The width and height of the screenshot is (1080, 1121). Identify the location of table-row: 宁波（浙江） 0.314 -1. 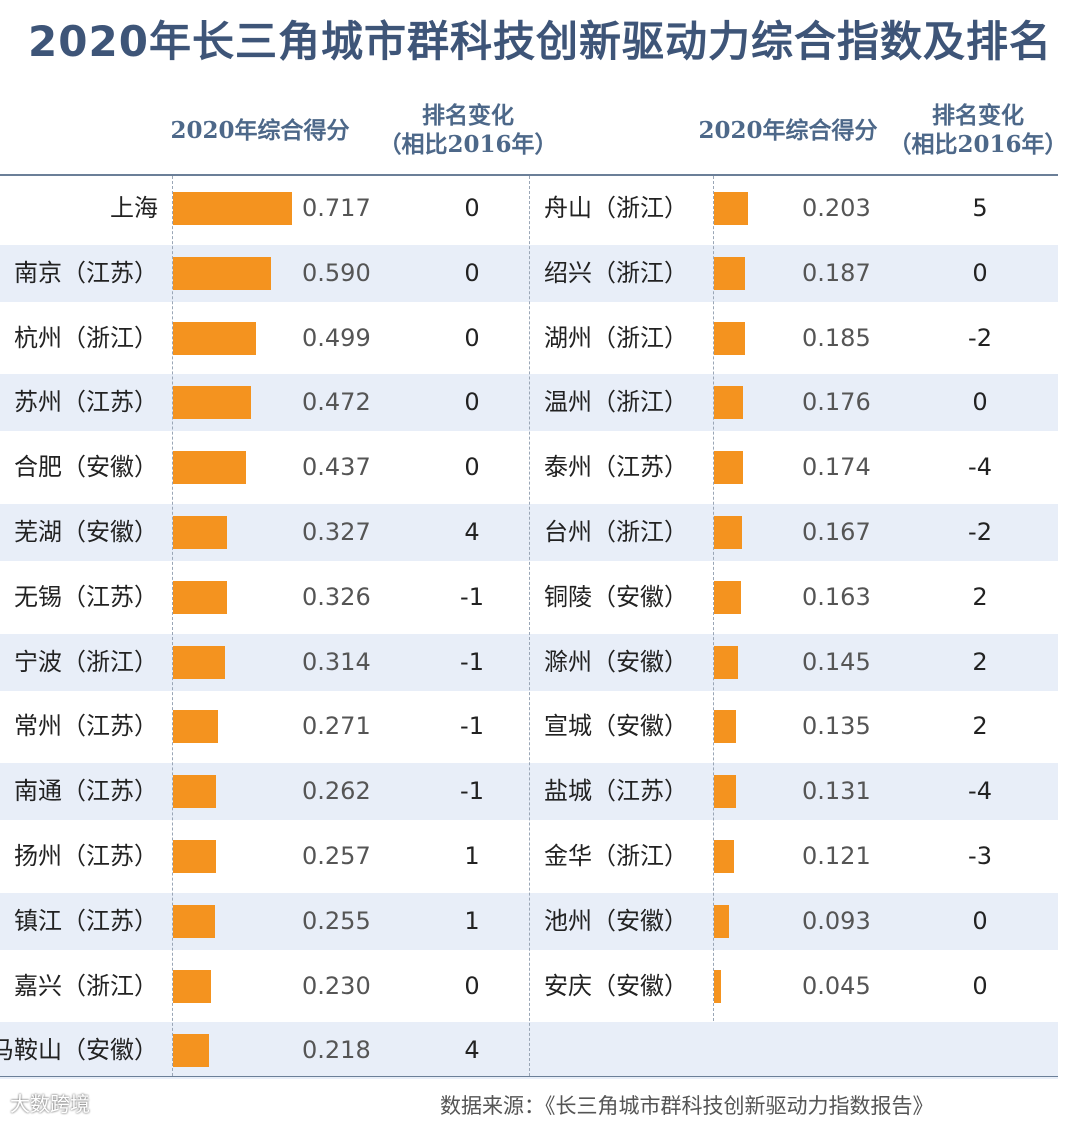
(529, 662).